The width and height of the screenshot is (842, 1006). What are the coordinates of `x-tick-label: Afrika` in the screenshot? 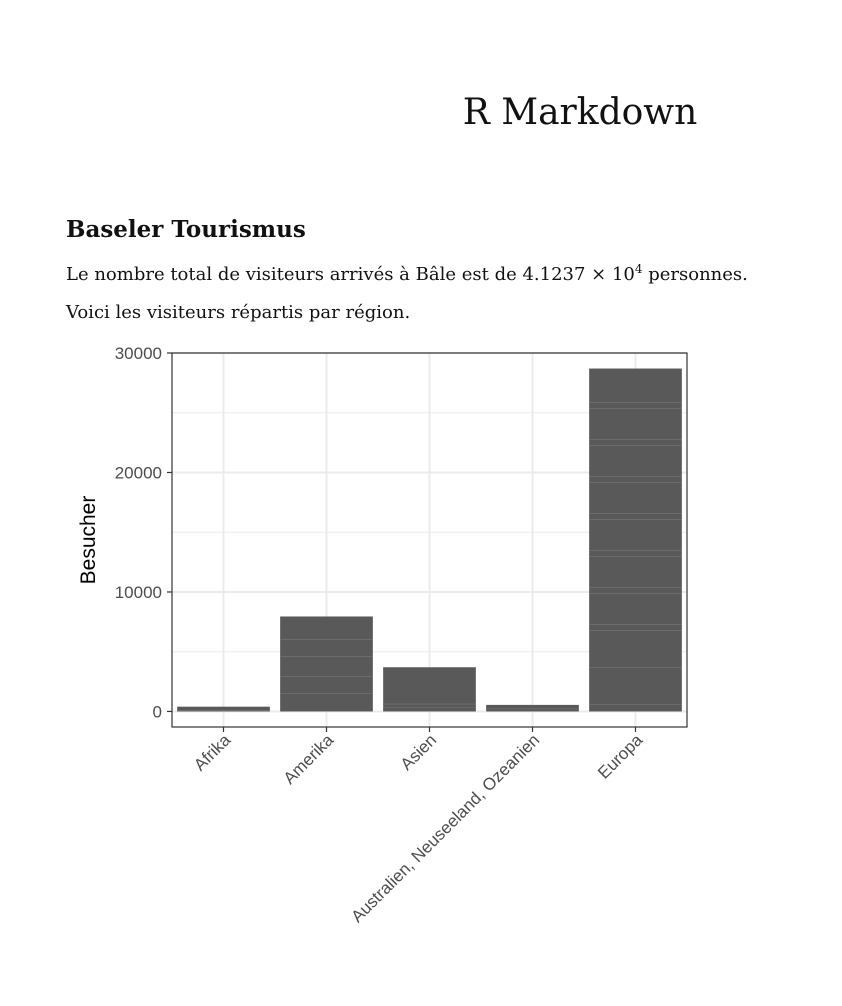 It's located at (212, 752).